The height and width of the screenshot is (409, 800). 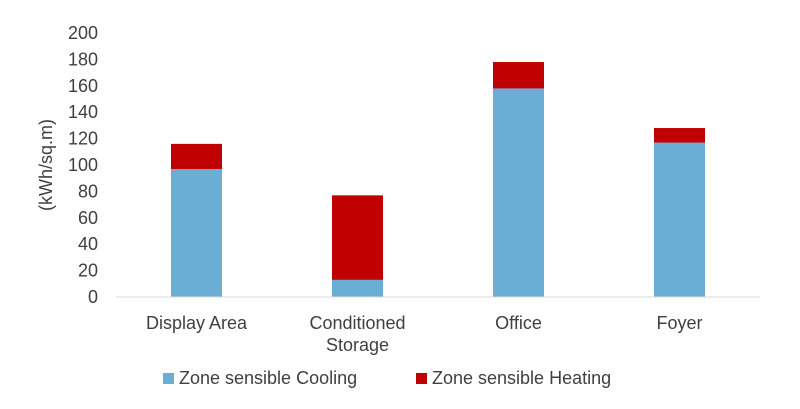 I want to click on y-tick-label: 160, so click(x=83, y=86).